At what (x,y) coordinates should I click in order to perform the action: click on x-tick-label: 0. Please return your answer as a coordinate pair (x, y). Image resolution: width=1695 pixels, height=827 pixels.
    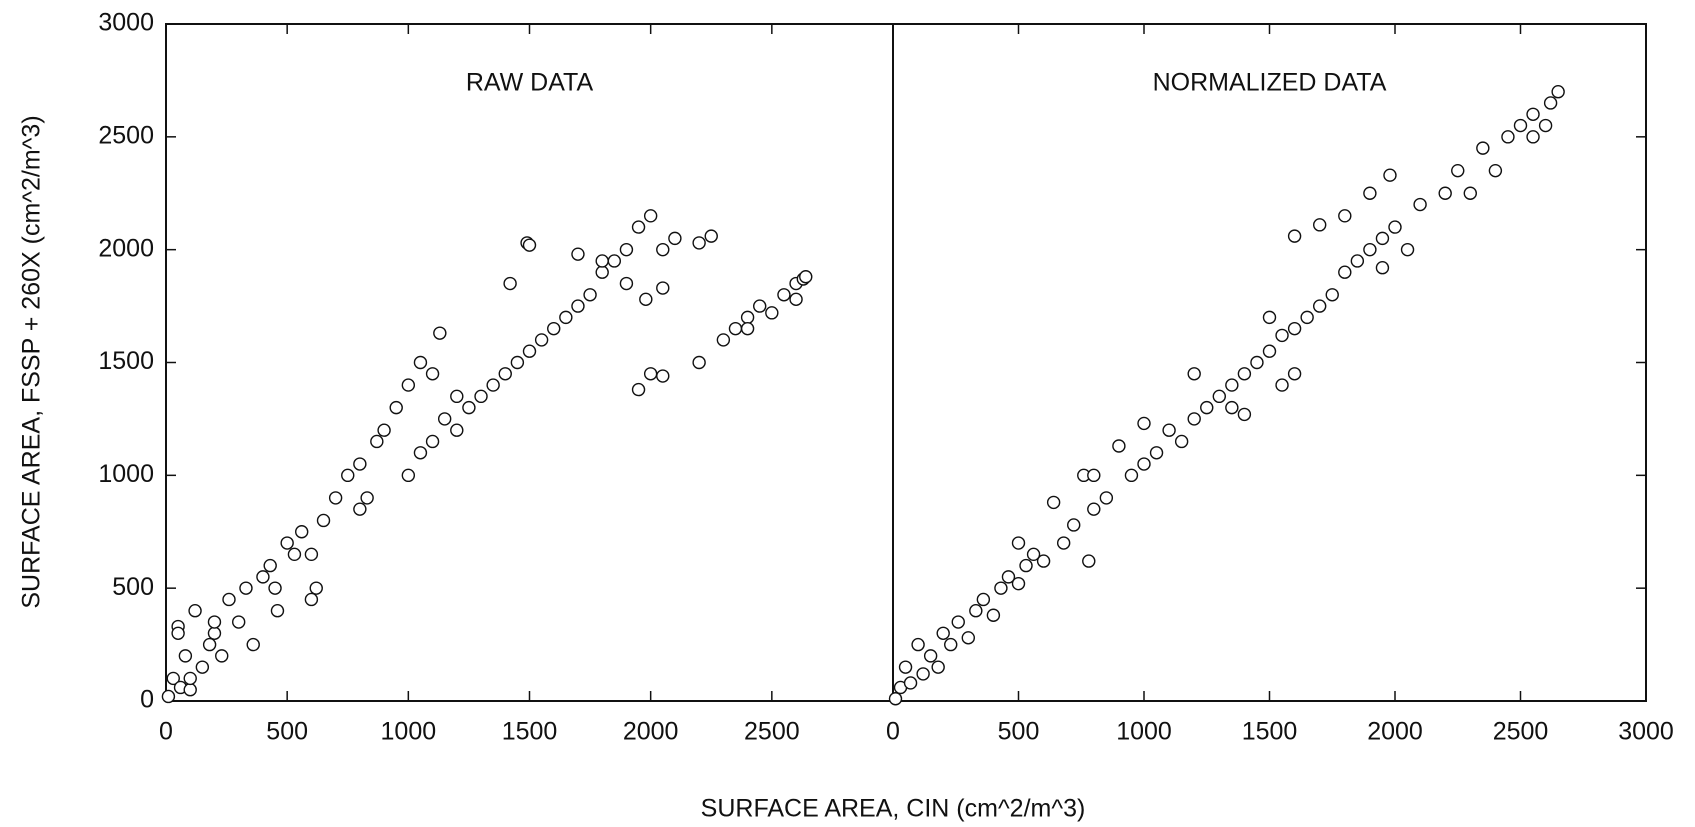
    Looking at the image, I should click on (166, 732).